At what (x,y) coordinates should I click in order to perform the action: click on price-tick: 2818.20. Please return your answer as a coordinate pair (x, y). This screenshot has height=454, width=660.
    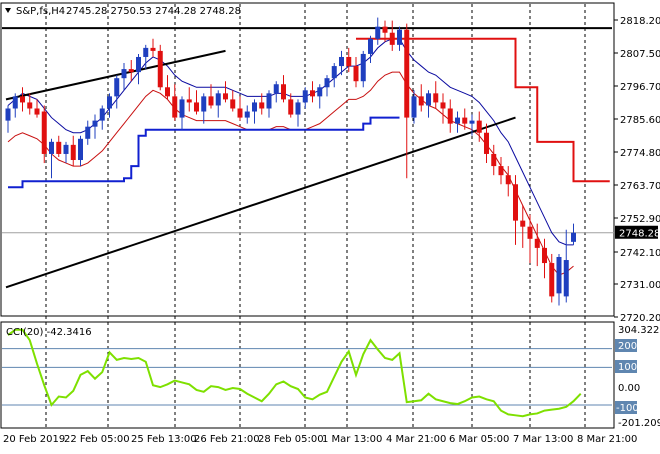
    Looking at the image, I should click on (640, 21).